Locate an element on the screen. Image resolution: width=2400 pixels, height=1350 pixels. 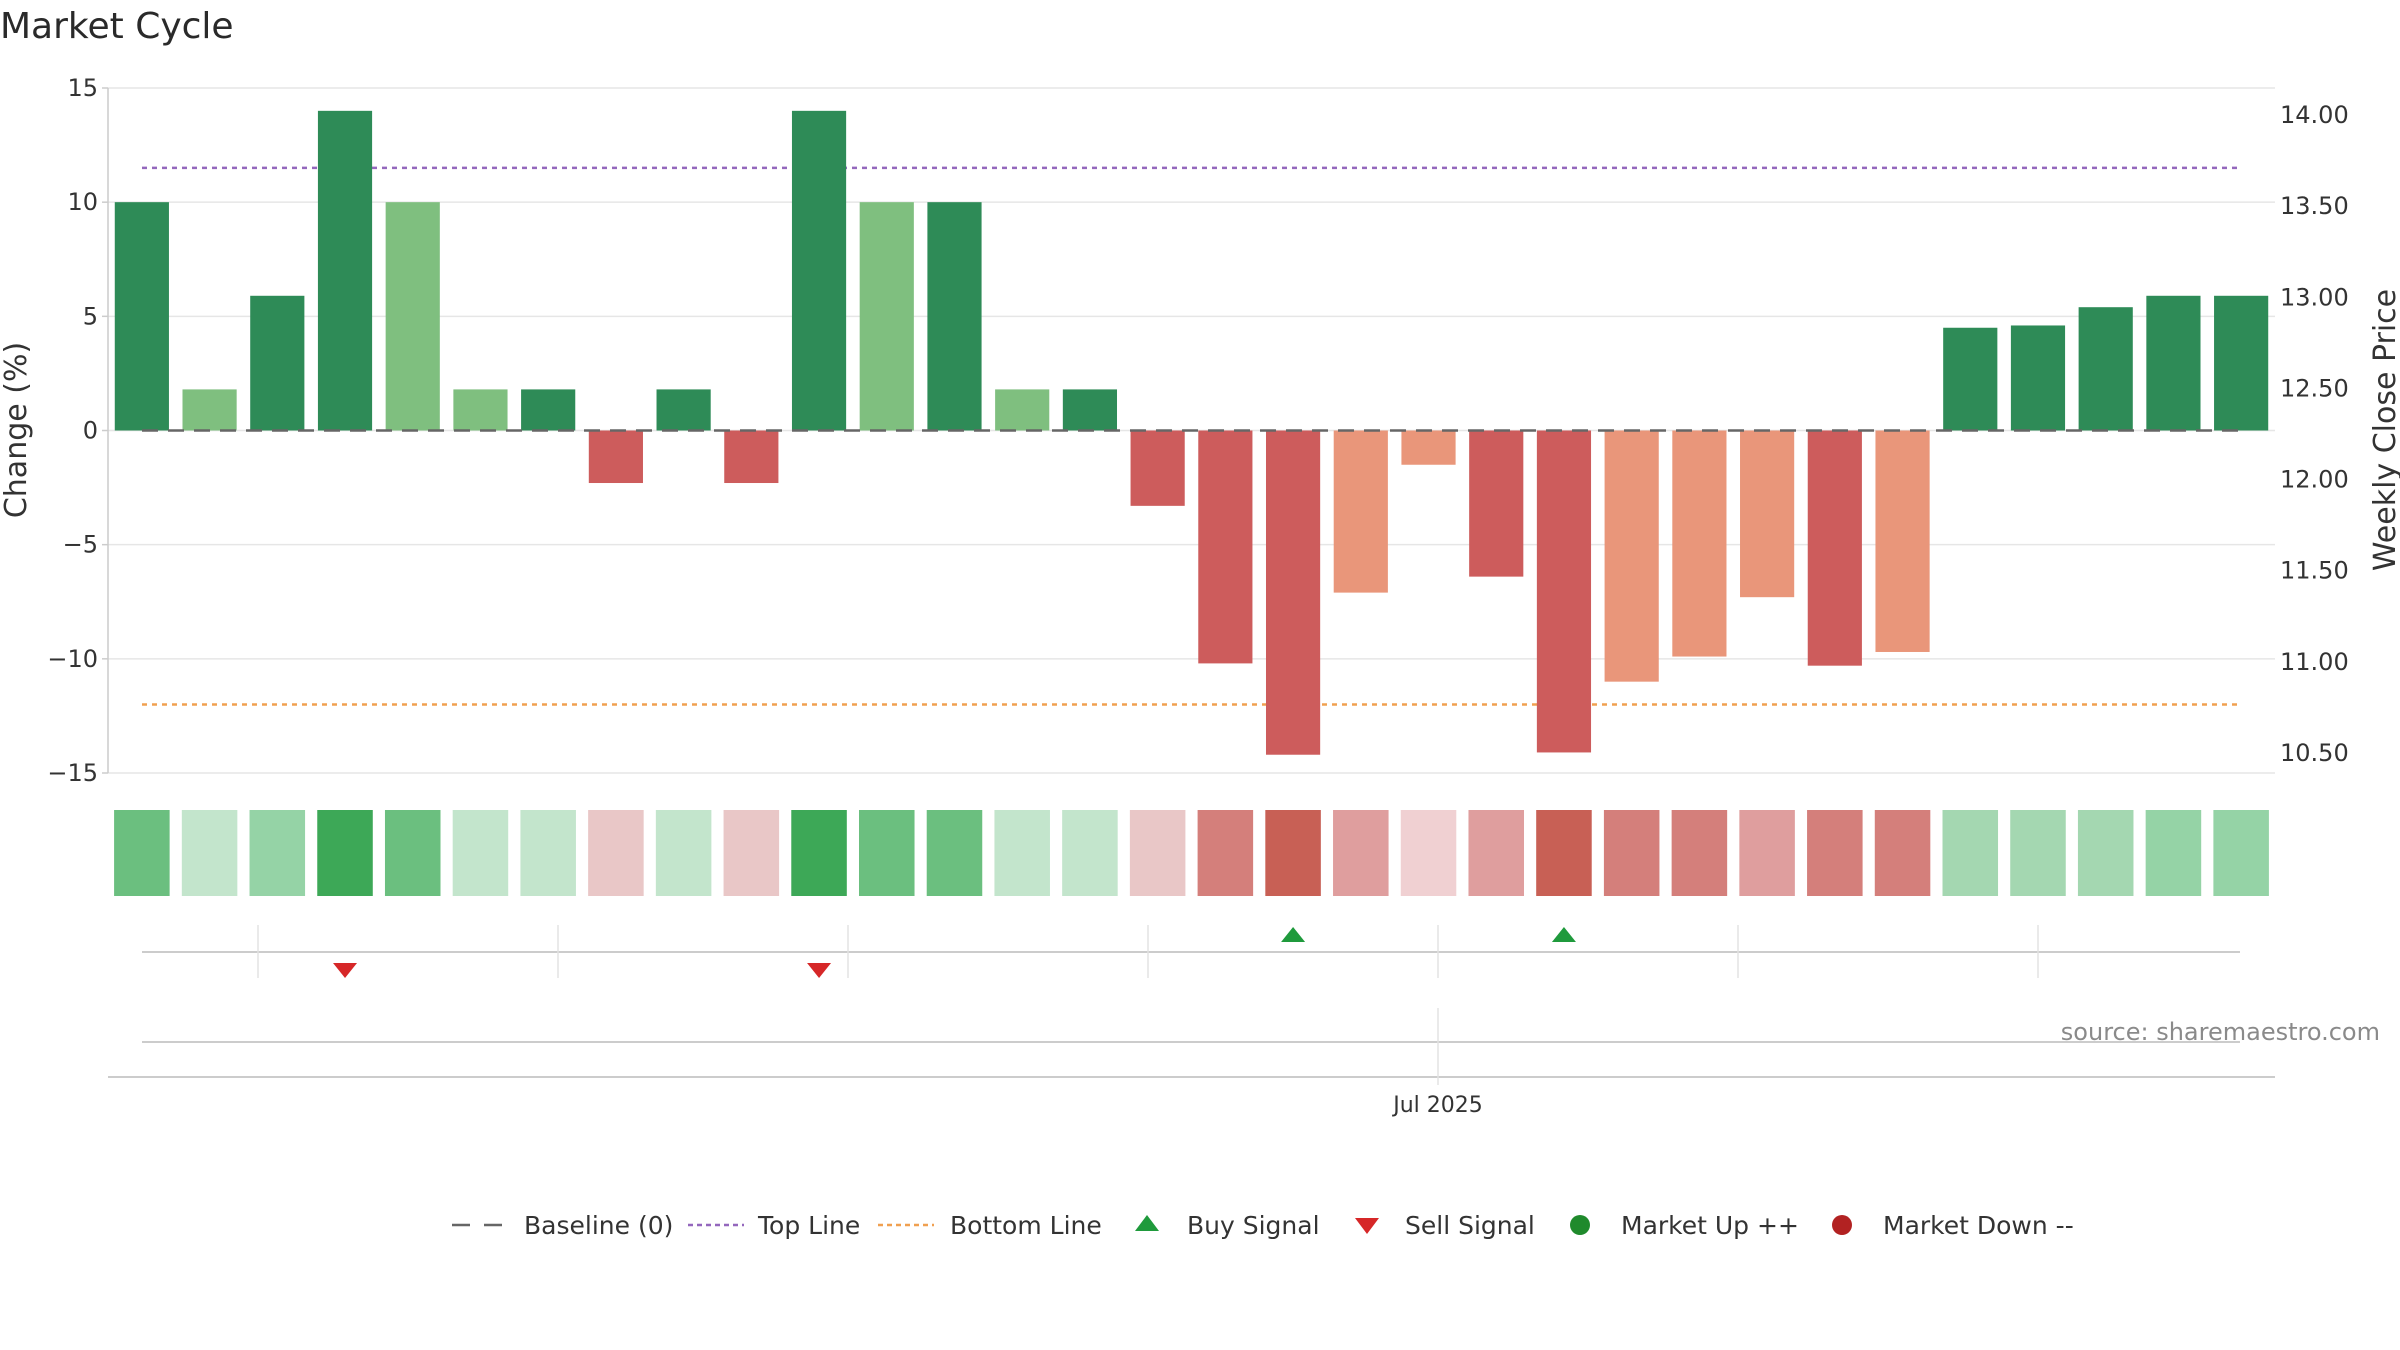
legend-sell-icon is located at coordinates (1367, 1226).